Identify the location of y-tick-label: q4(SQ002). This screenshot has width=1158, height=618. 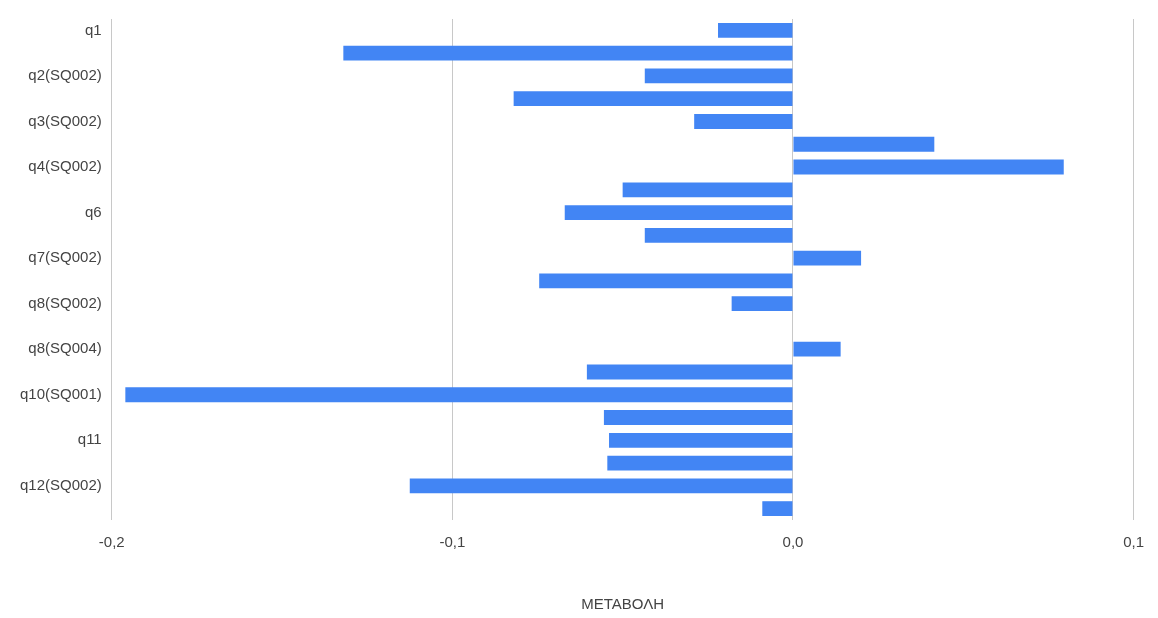
(65, 166).